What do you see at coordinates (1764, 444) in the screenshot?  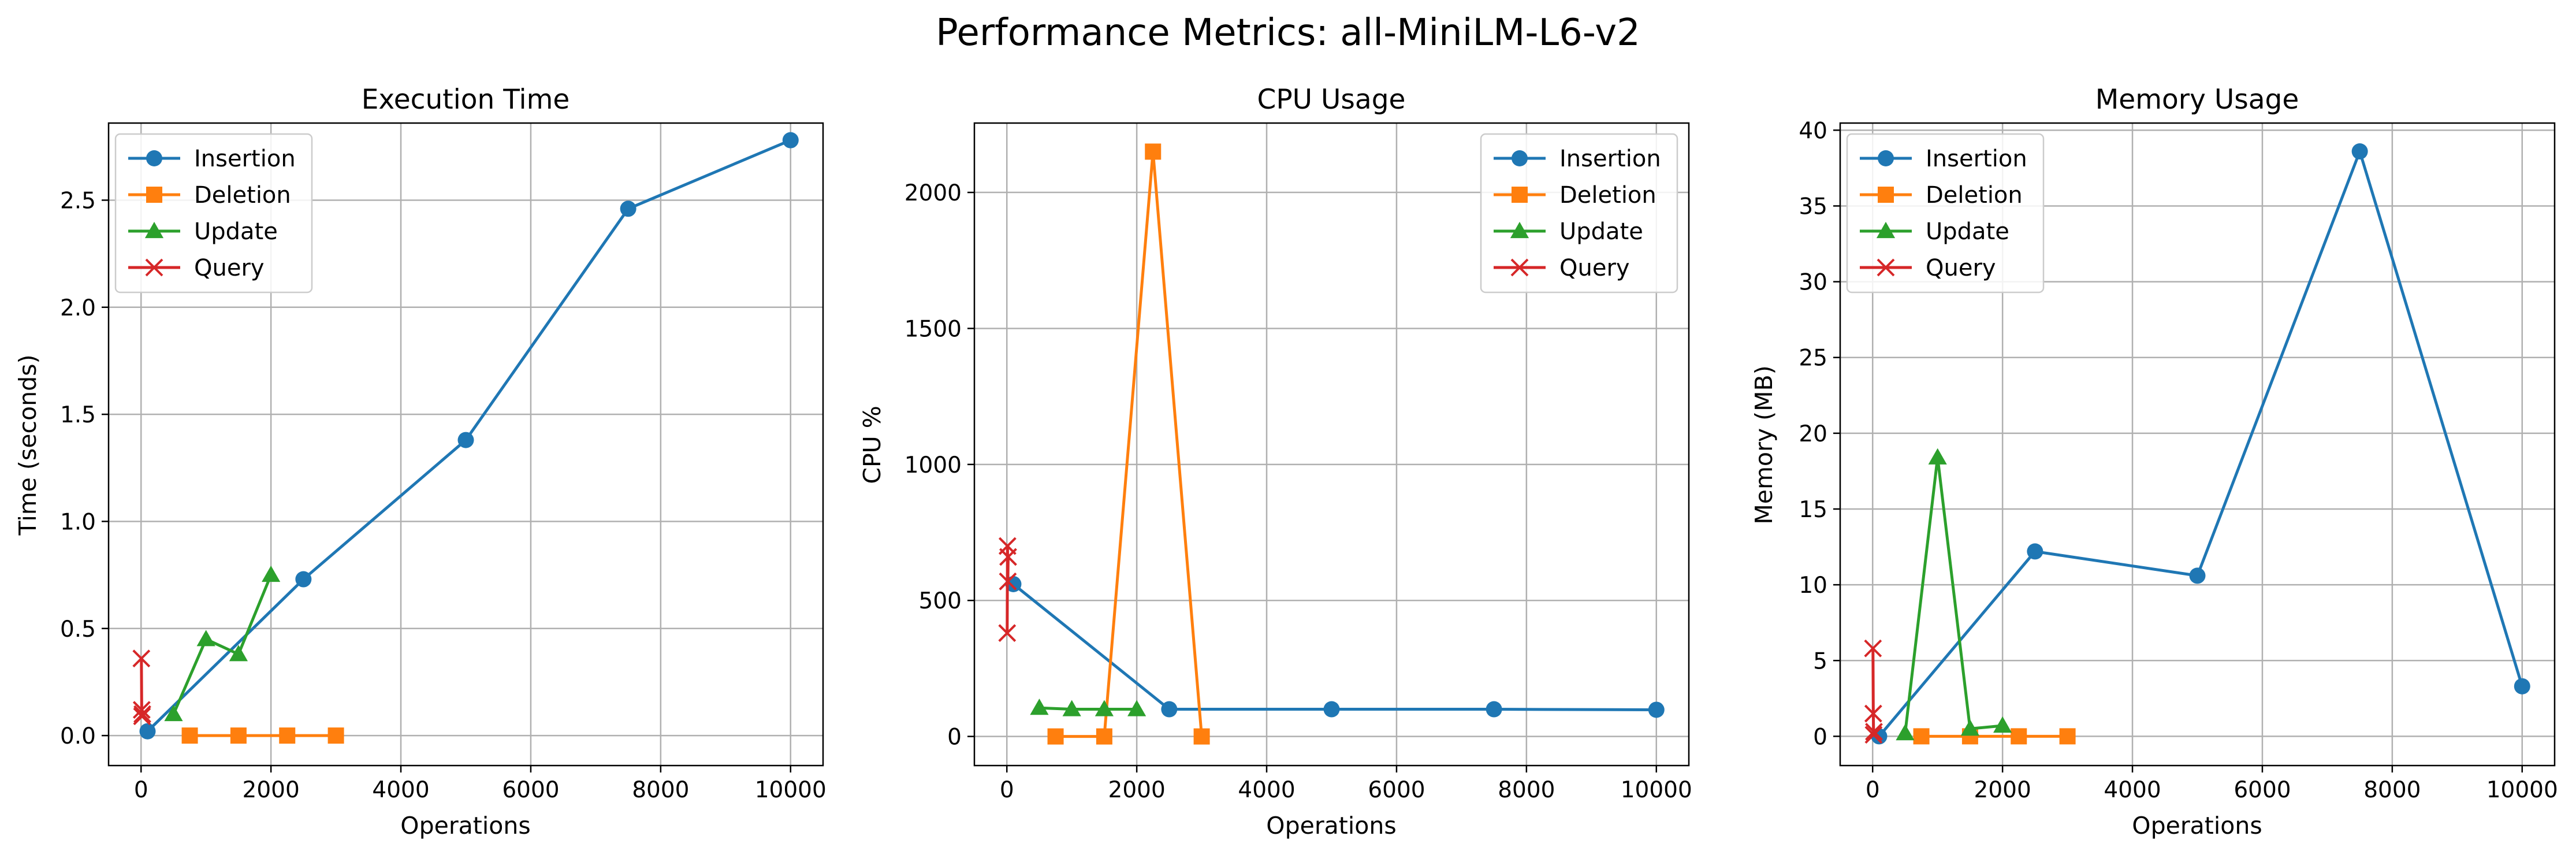 I see `y-axis-label: Memory (MB)` at bounding box center [1764, 444].